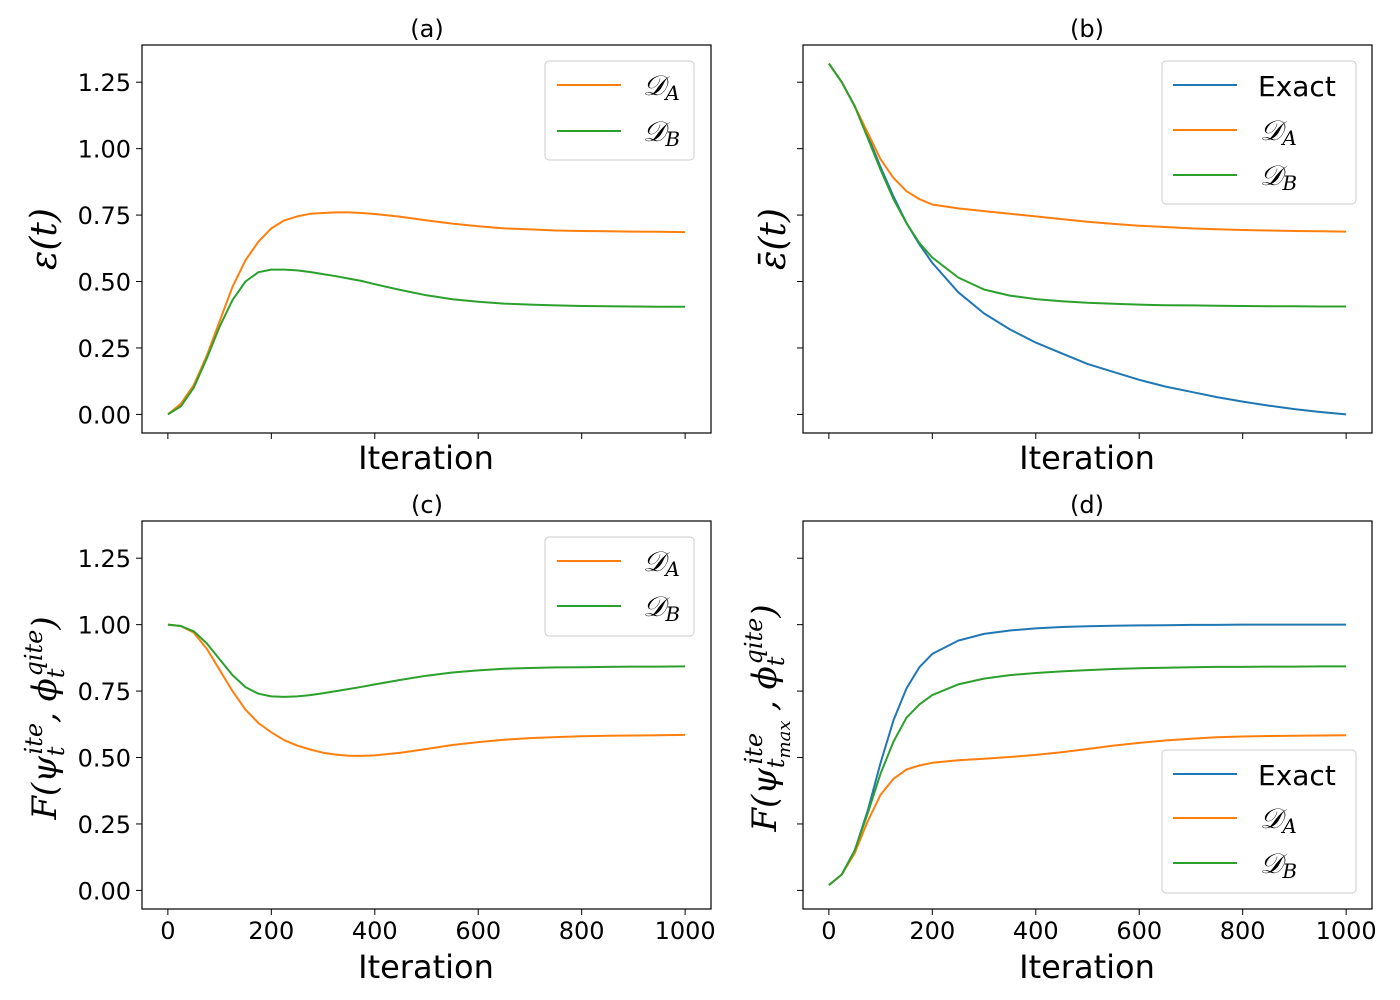 The height and width of the screenshot is (1000, 1400). I want to click on panel-title: (c), so click(427, 505).